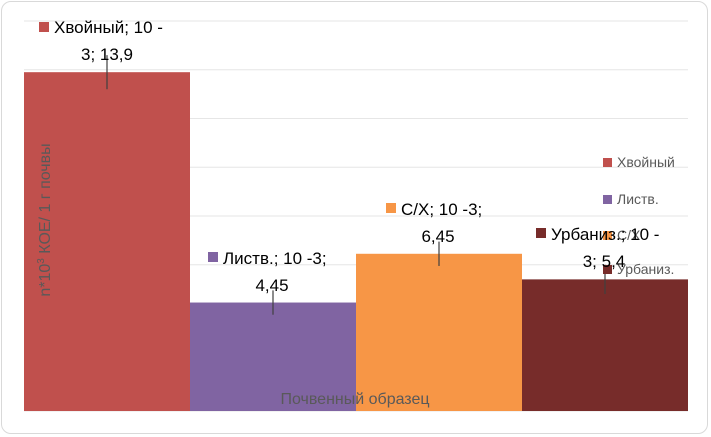  Describe the element at coordinates (604, 261) in the screenshot. I see `data-label: 3; 5,4` at that location.